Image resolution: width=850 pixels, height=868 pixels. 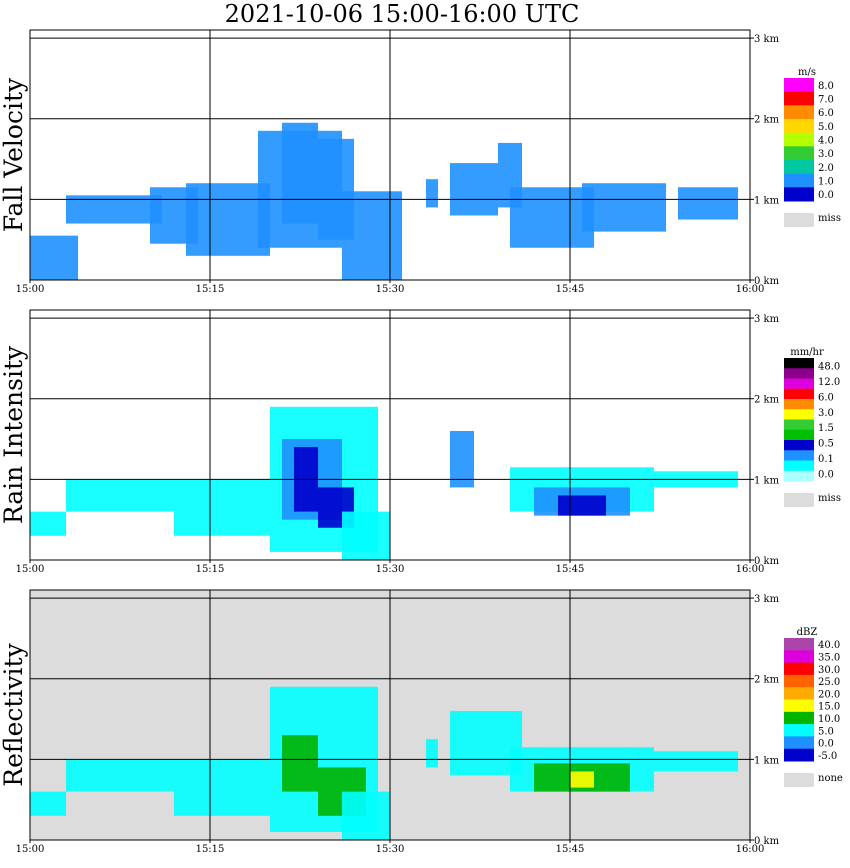 I want to click on colorbar-label: 10.0, so click(x=829, y=719).